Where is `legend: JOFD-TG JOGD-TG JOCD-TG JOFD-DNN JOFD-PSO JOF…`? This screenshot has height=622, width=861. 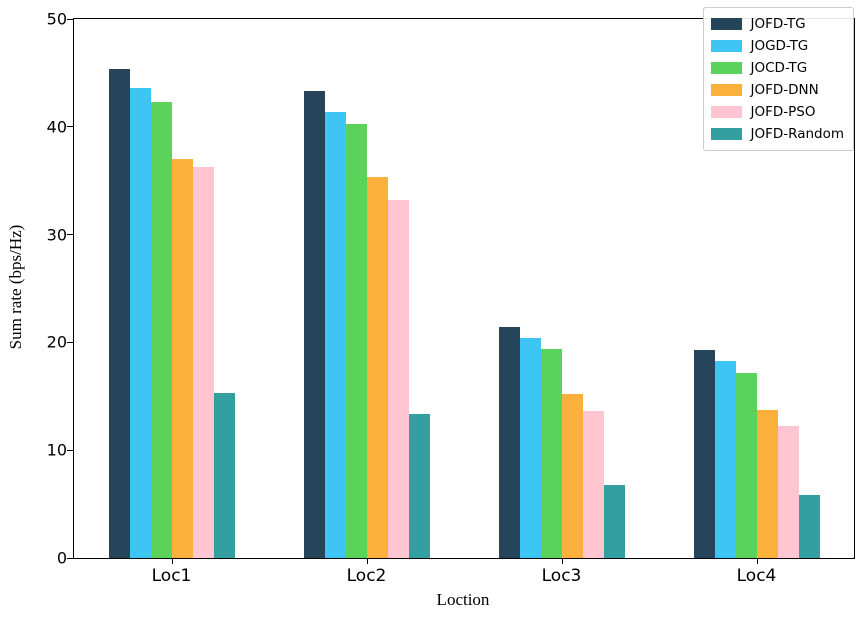 legend: JOFD-TG JOGD-TG JOCD-TG JOFD-DNN JOFD-PSO JOF… is located at coordinates (778, 79).